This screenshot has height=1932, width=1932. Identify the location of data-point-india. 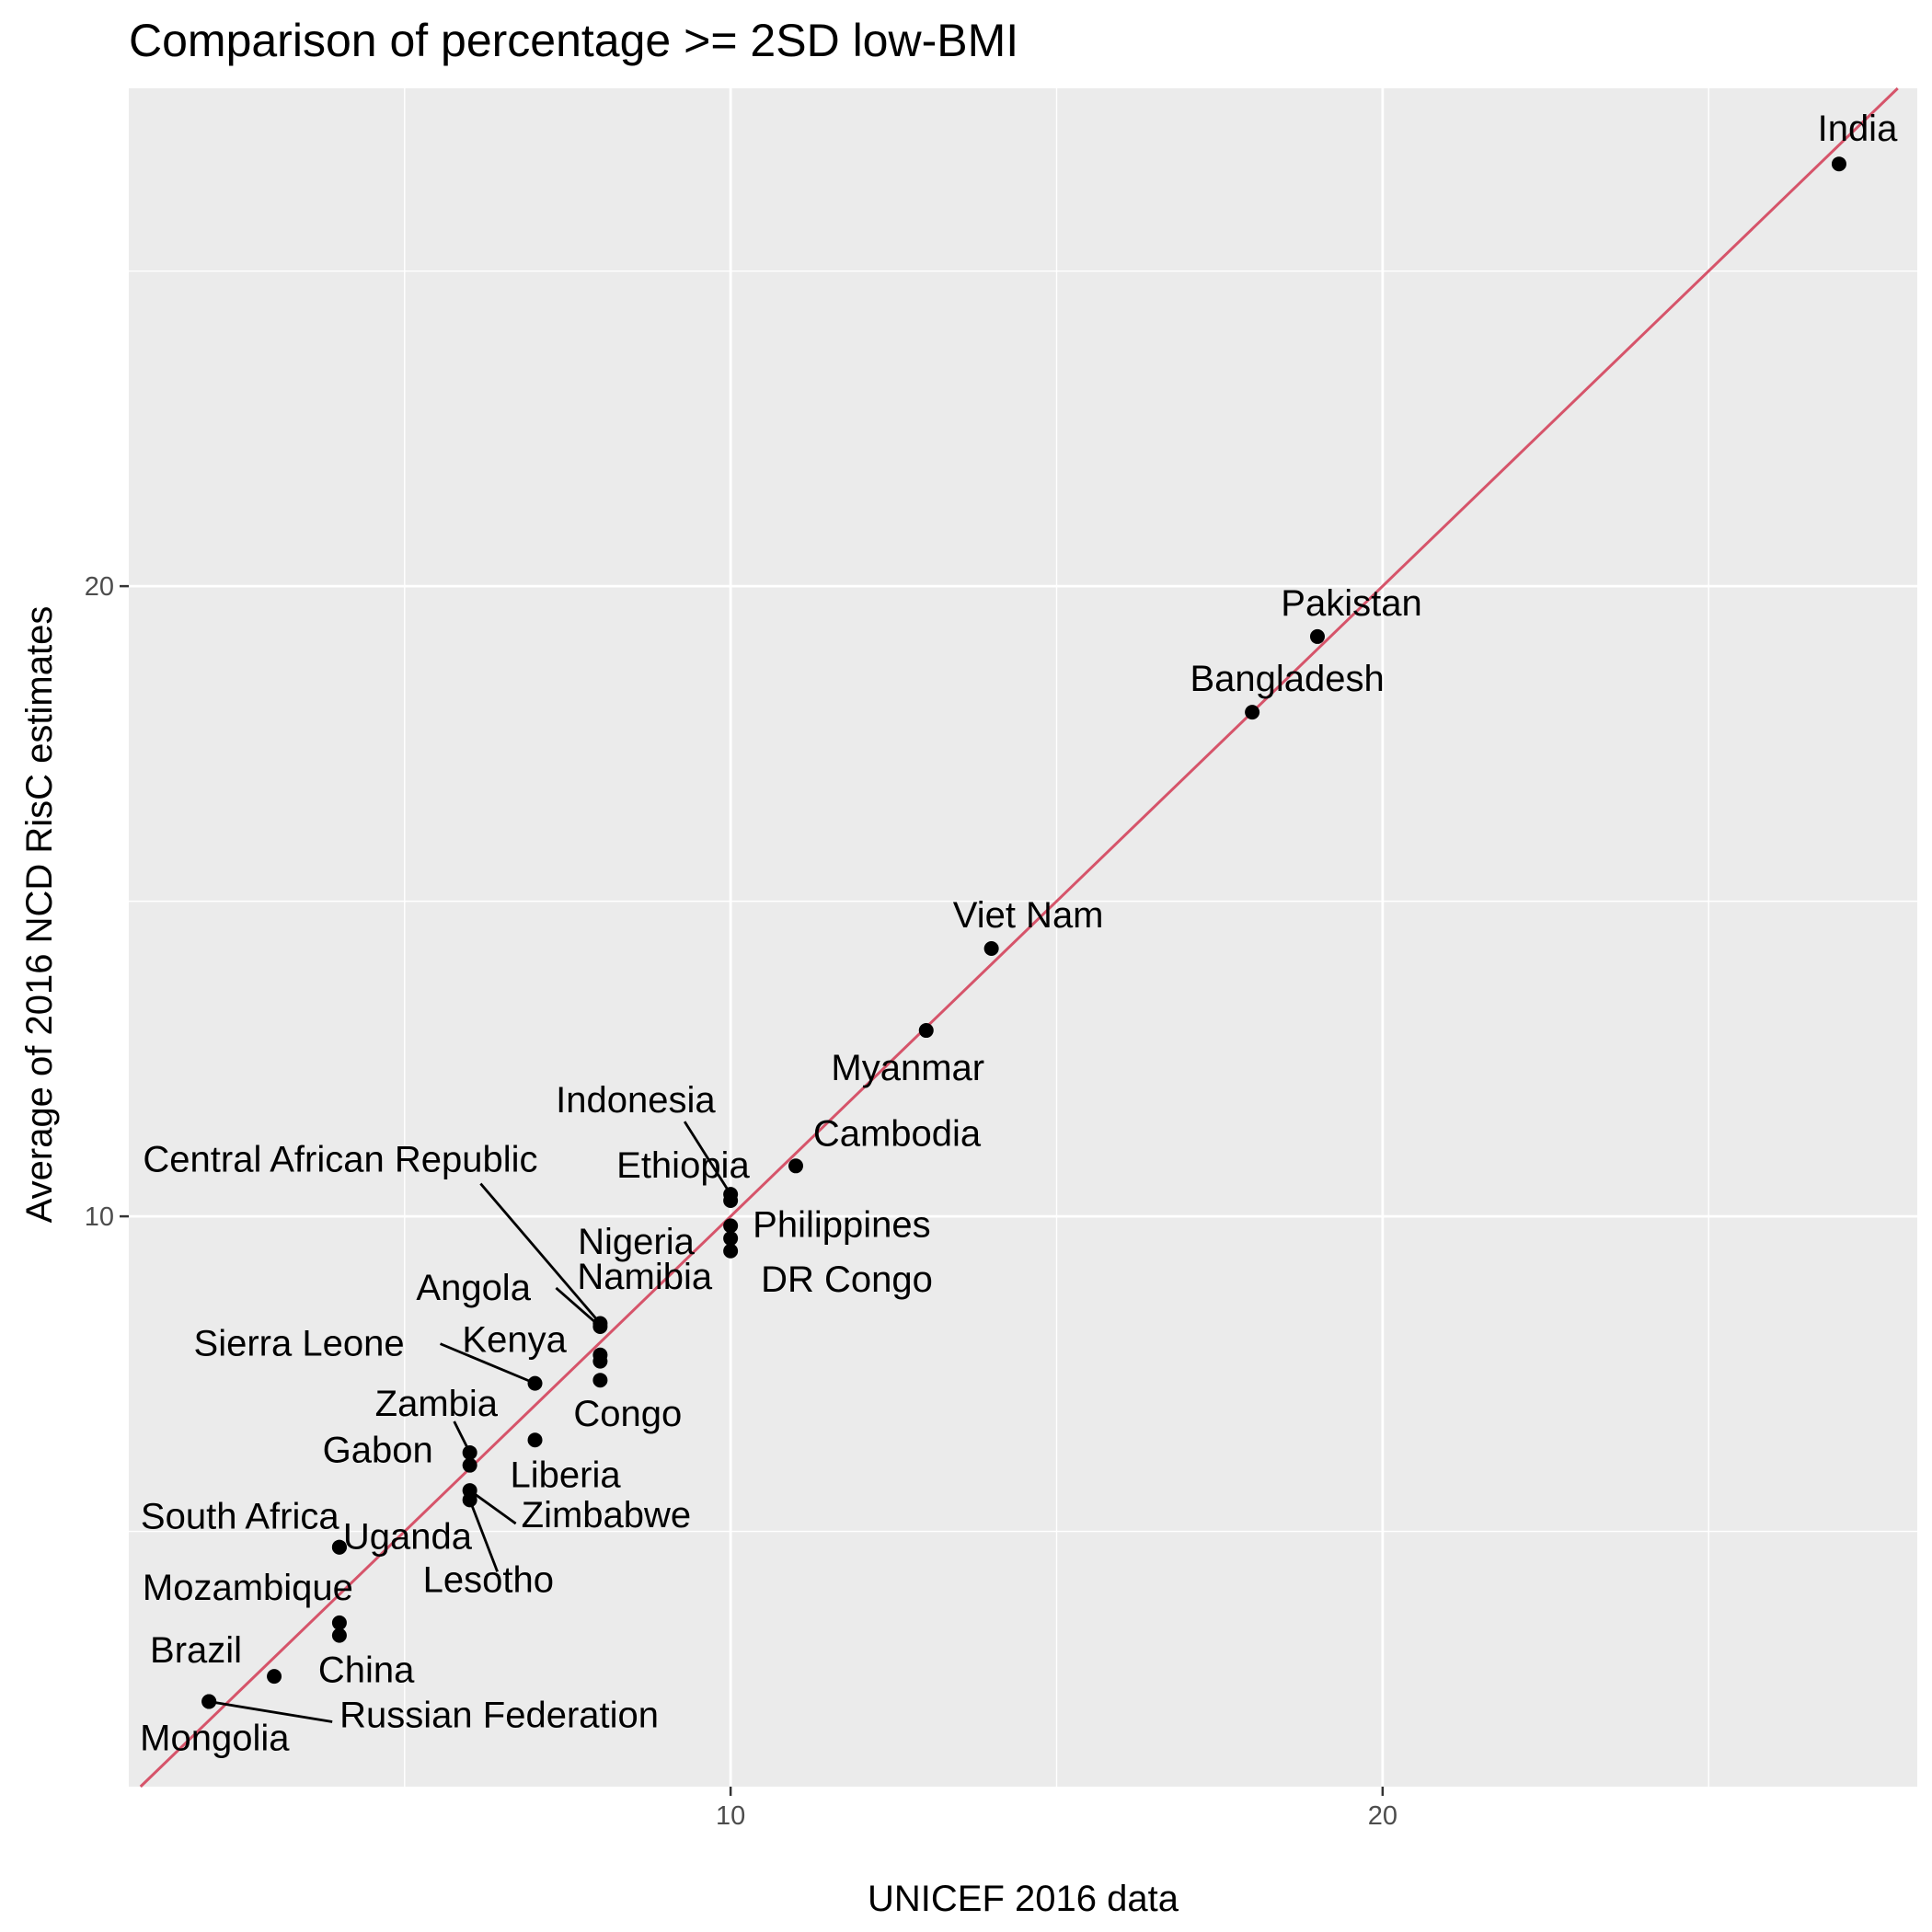
(1838, 164).